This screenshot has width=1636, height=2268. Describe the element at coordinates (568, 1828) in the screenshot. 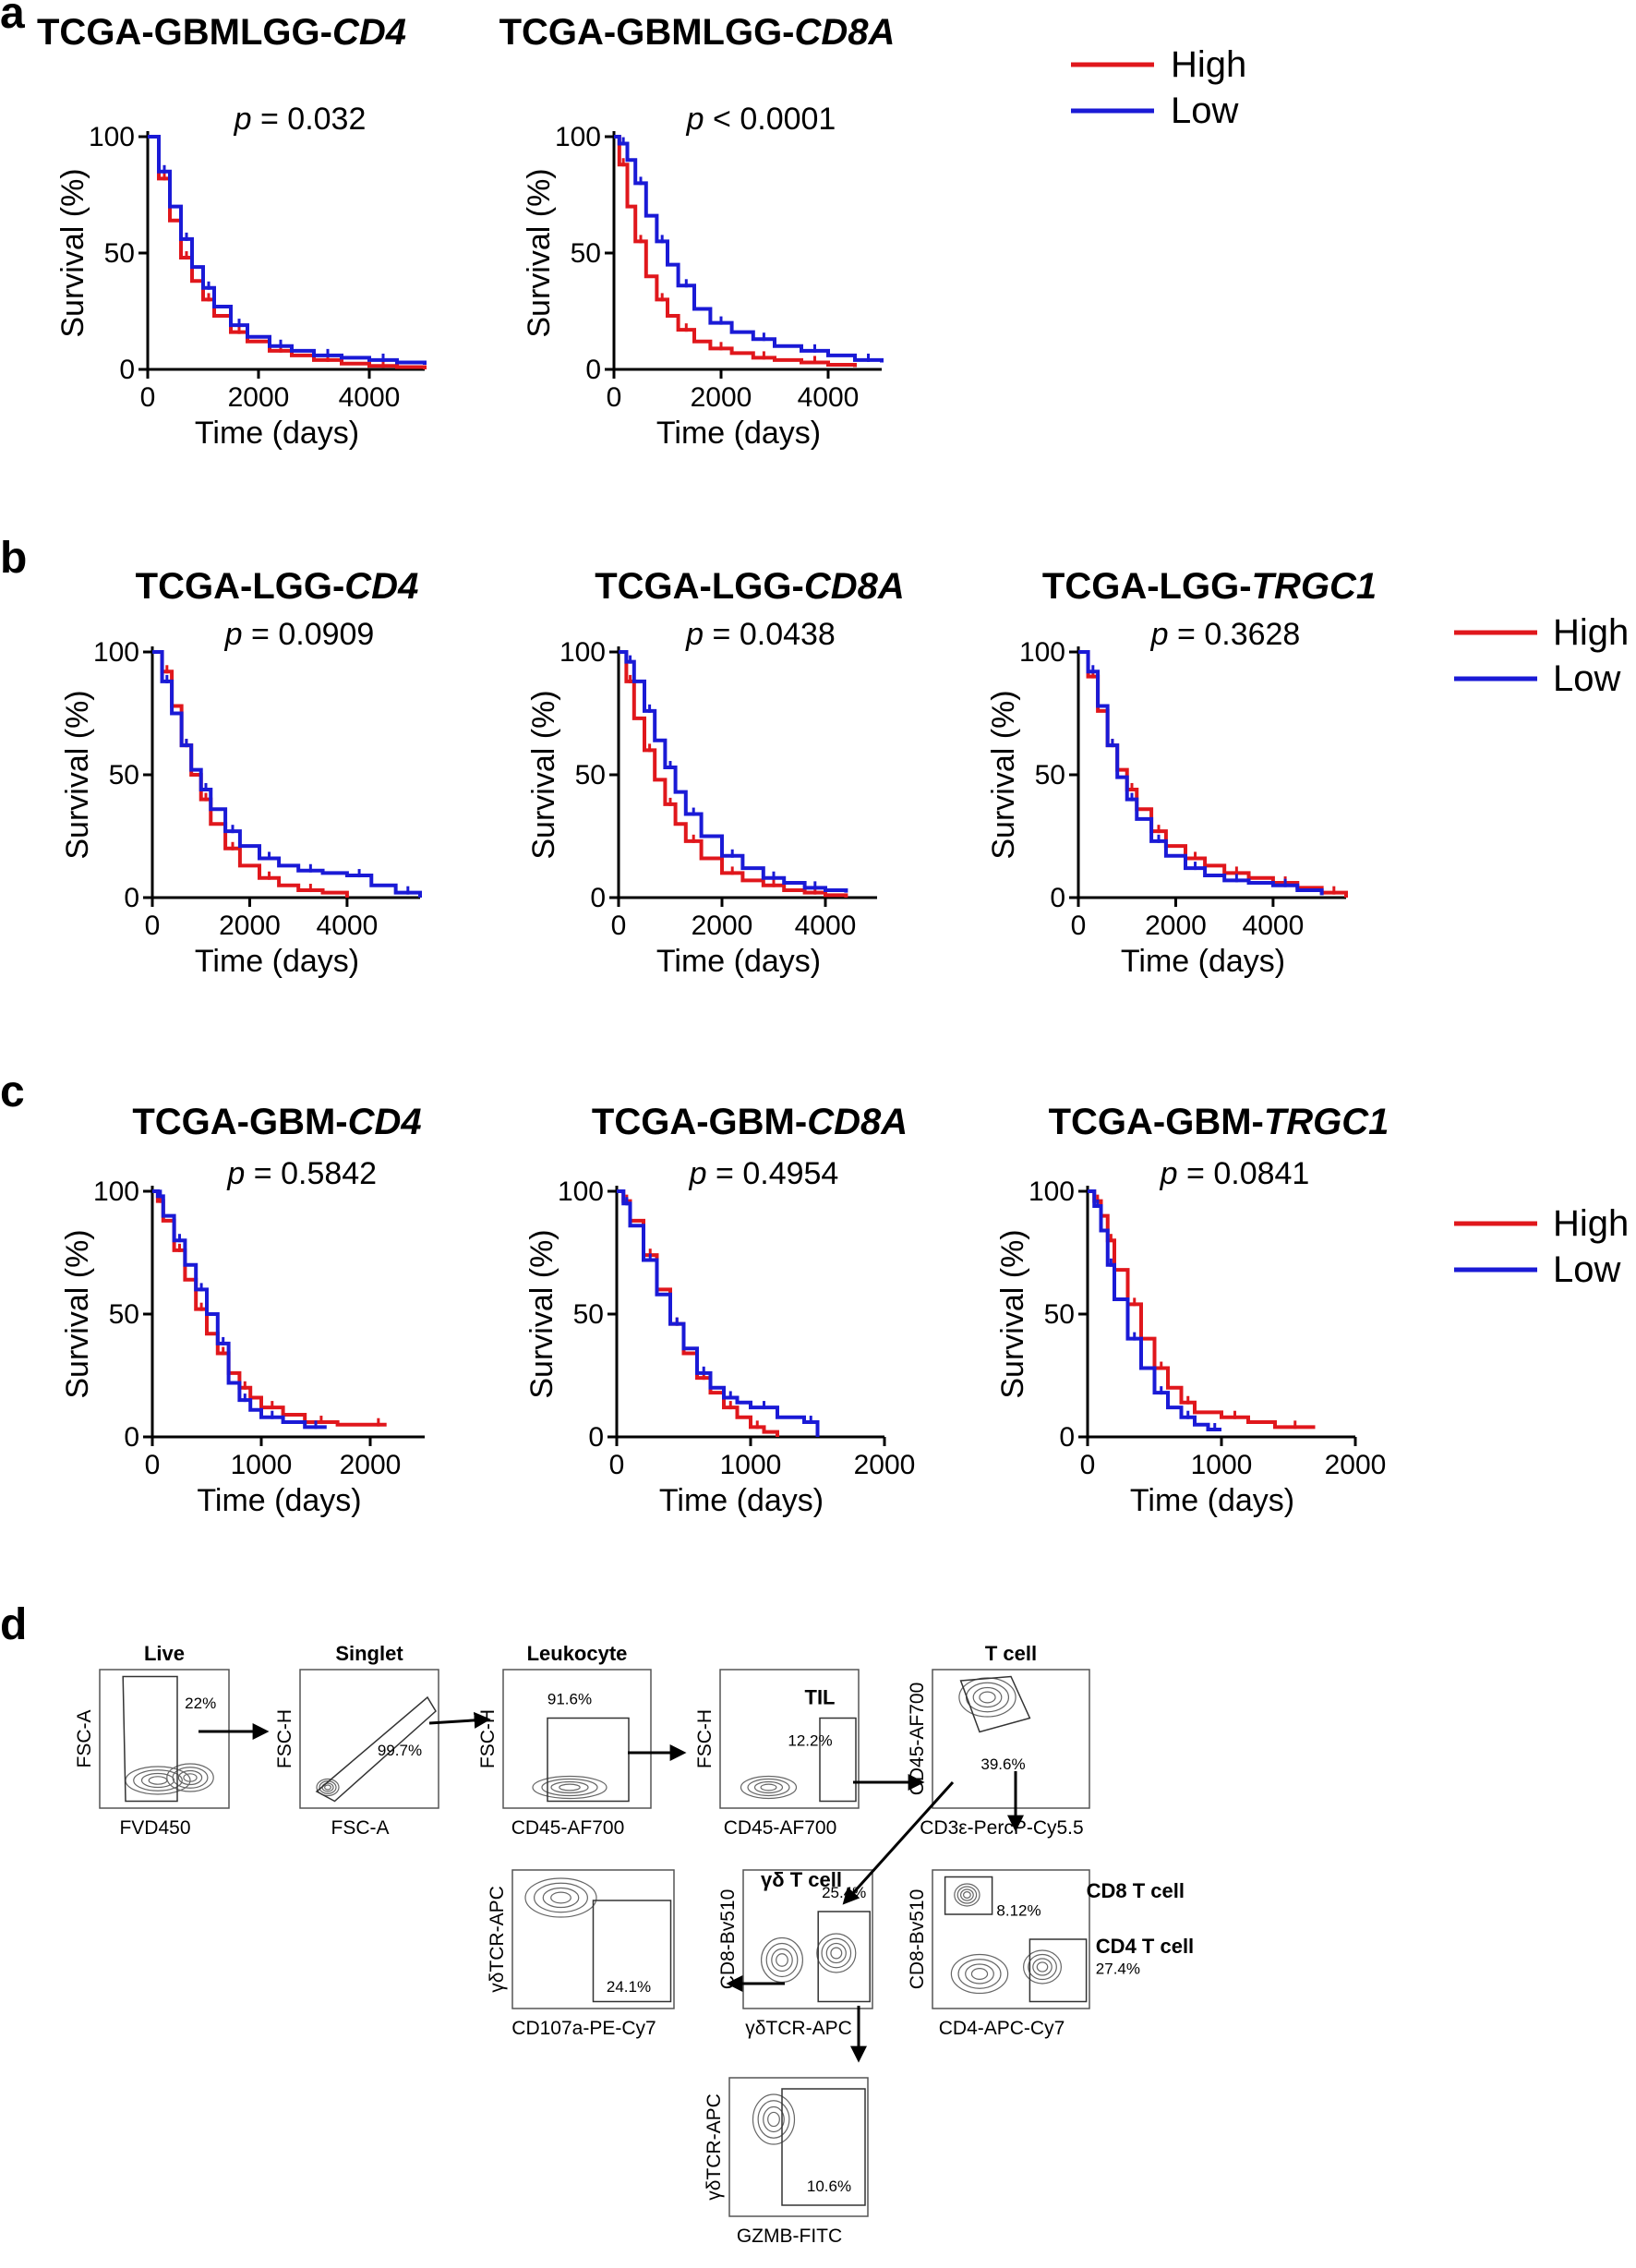

I see `x-axis-label: CD45-AF700` at that location.